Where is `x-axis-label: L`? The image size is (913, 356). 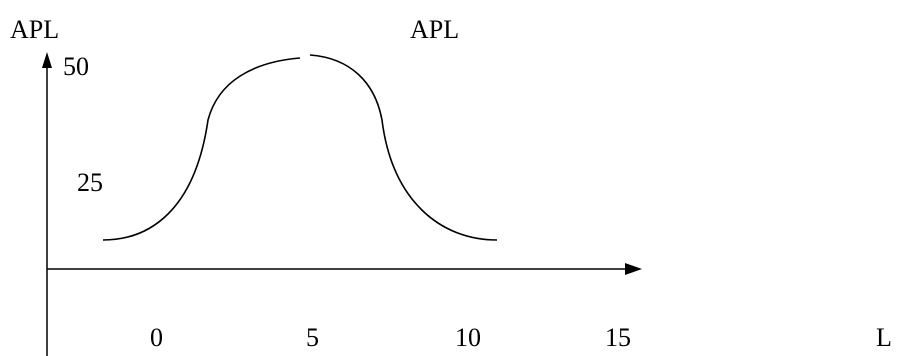 x-axis-label: L is located at coordinates (884, 337).